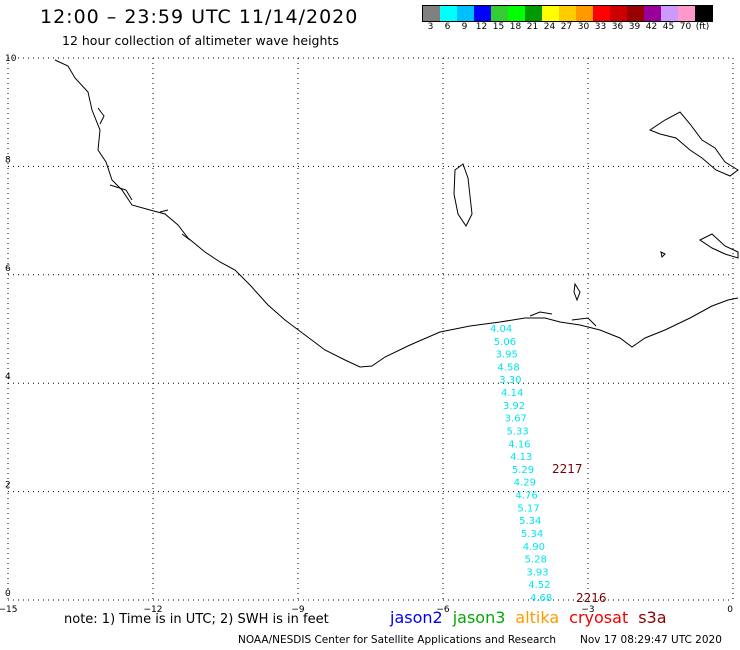 The height and width of the screenshot is (650, 740). I want to click on track-value-label: 3.67, so click(516, 419).